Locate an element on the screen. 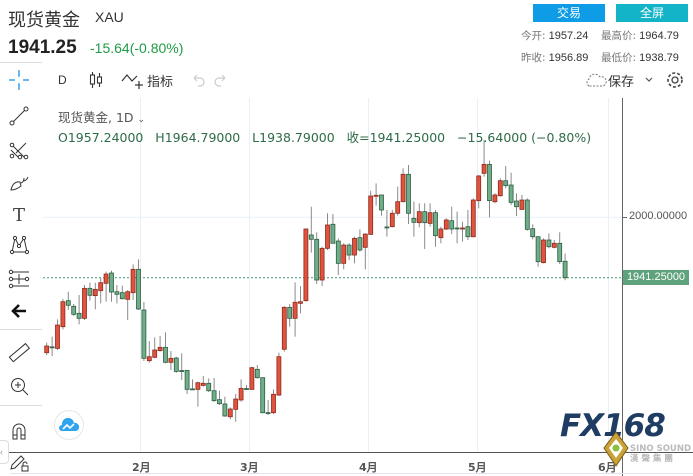  measure-icon is located at coordinates (19, 279).